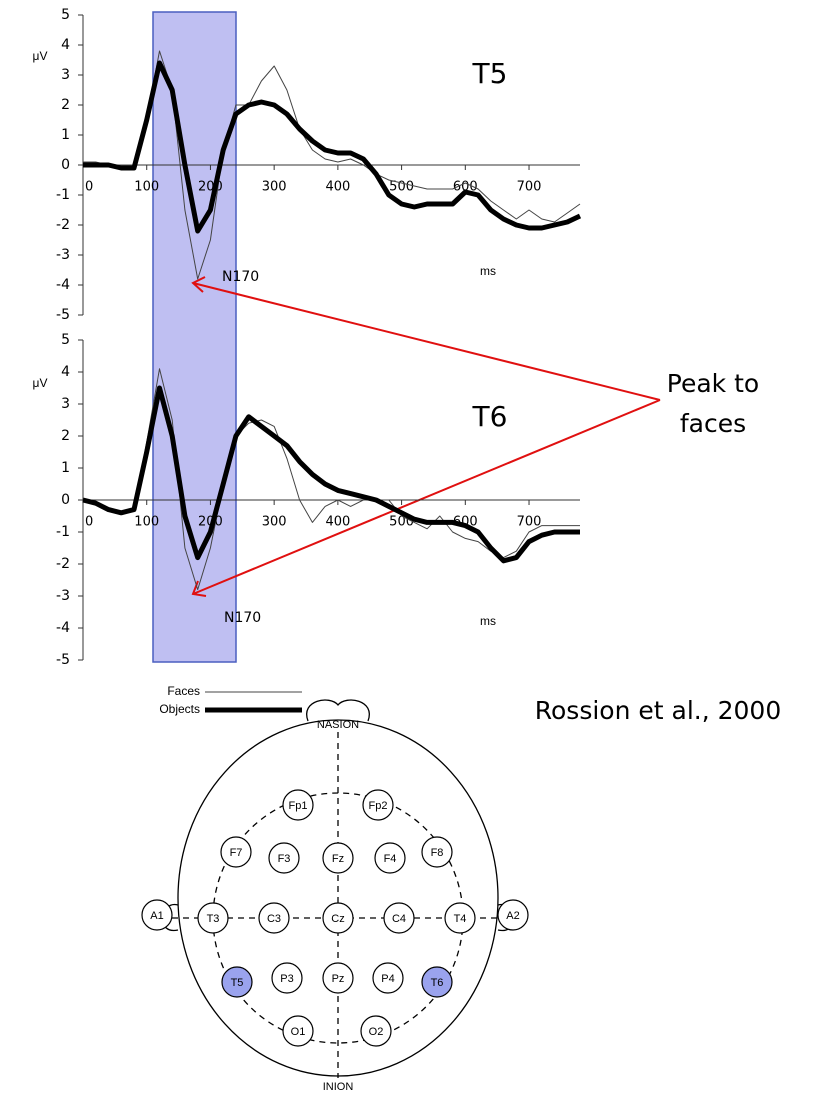  I want to click on callout-line: Peak to, so click(713, 383).